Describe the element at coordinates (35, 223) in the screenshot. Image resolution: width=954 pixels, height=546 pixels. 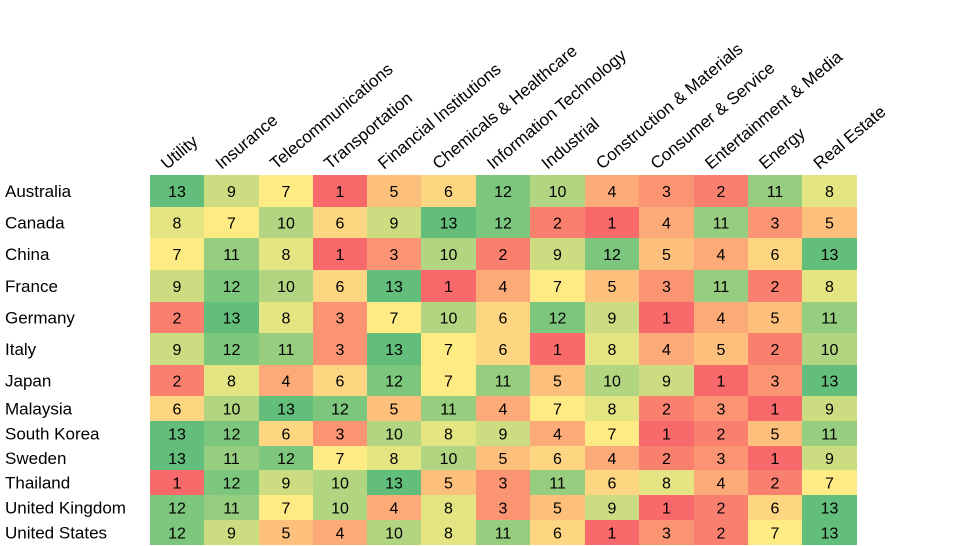
I see `row-label: Canada` at that location.